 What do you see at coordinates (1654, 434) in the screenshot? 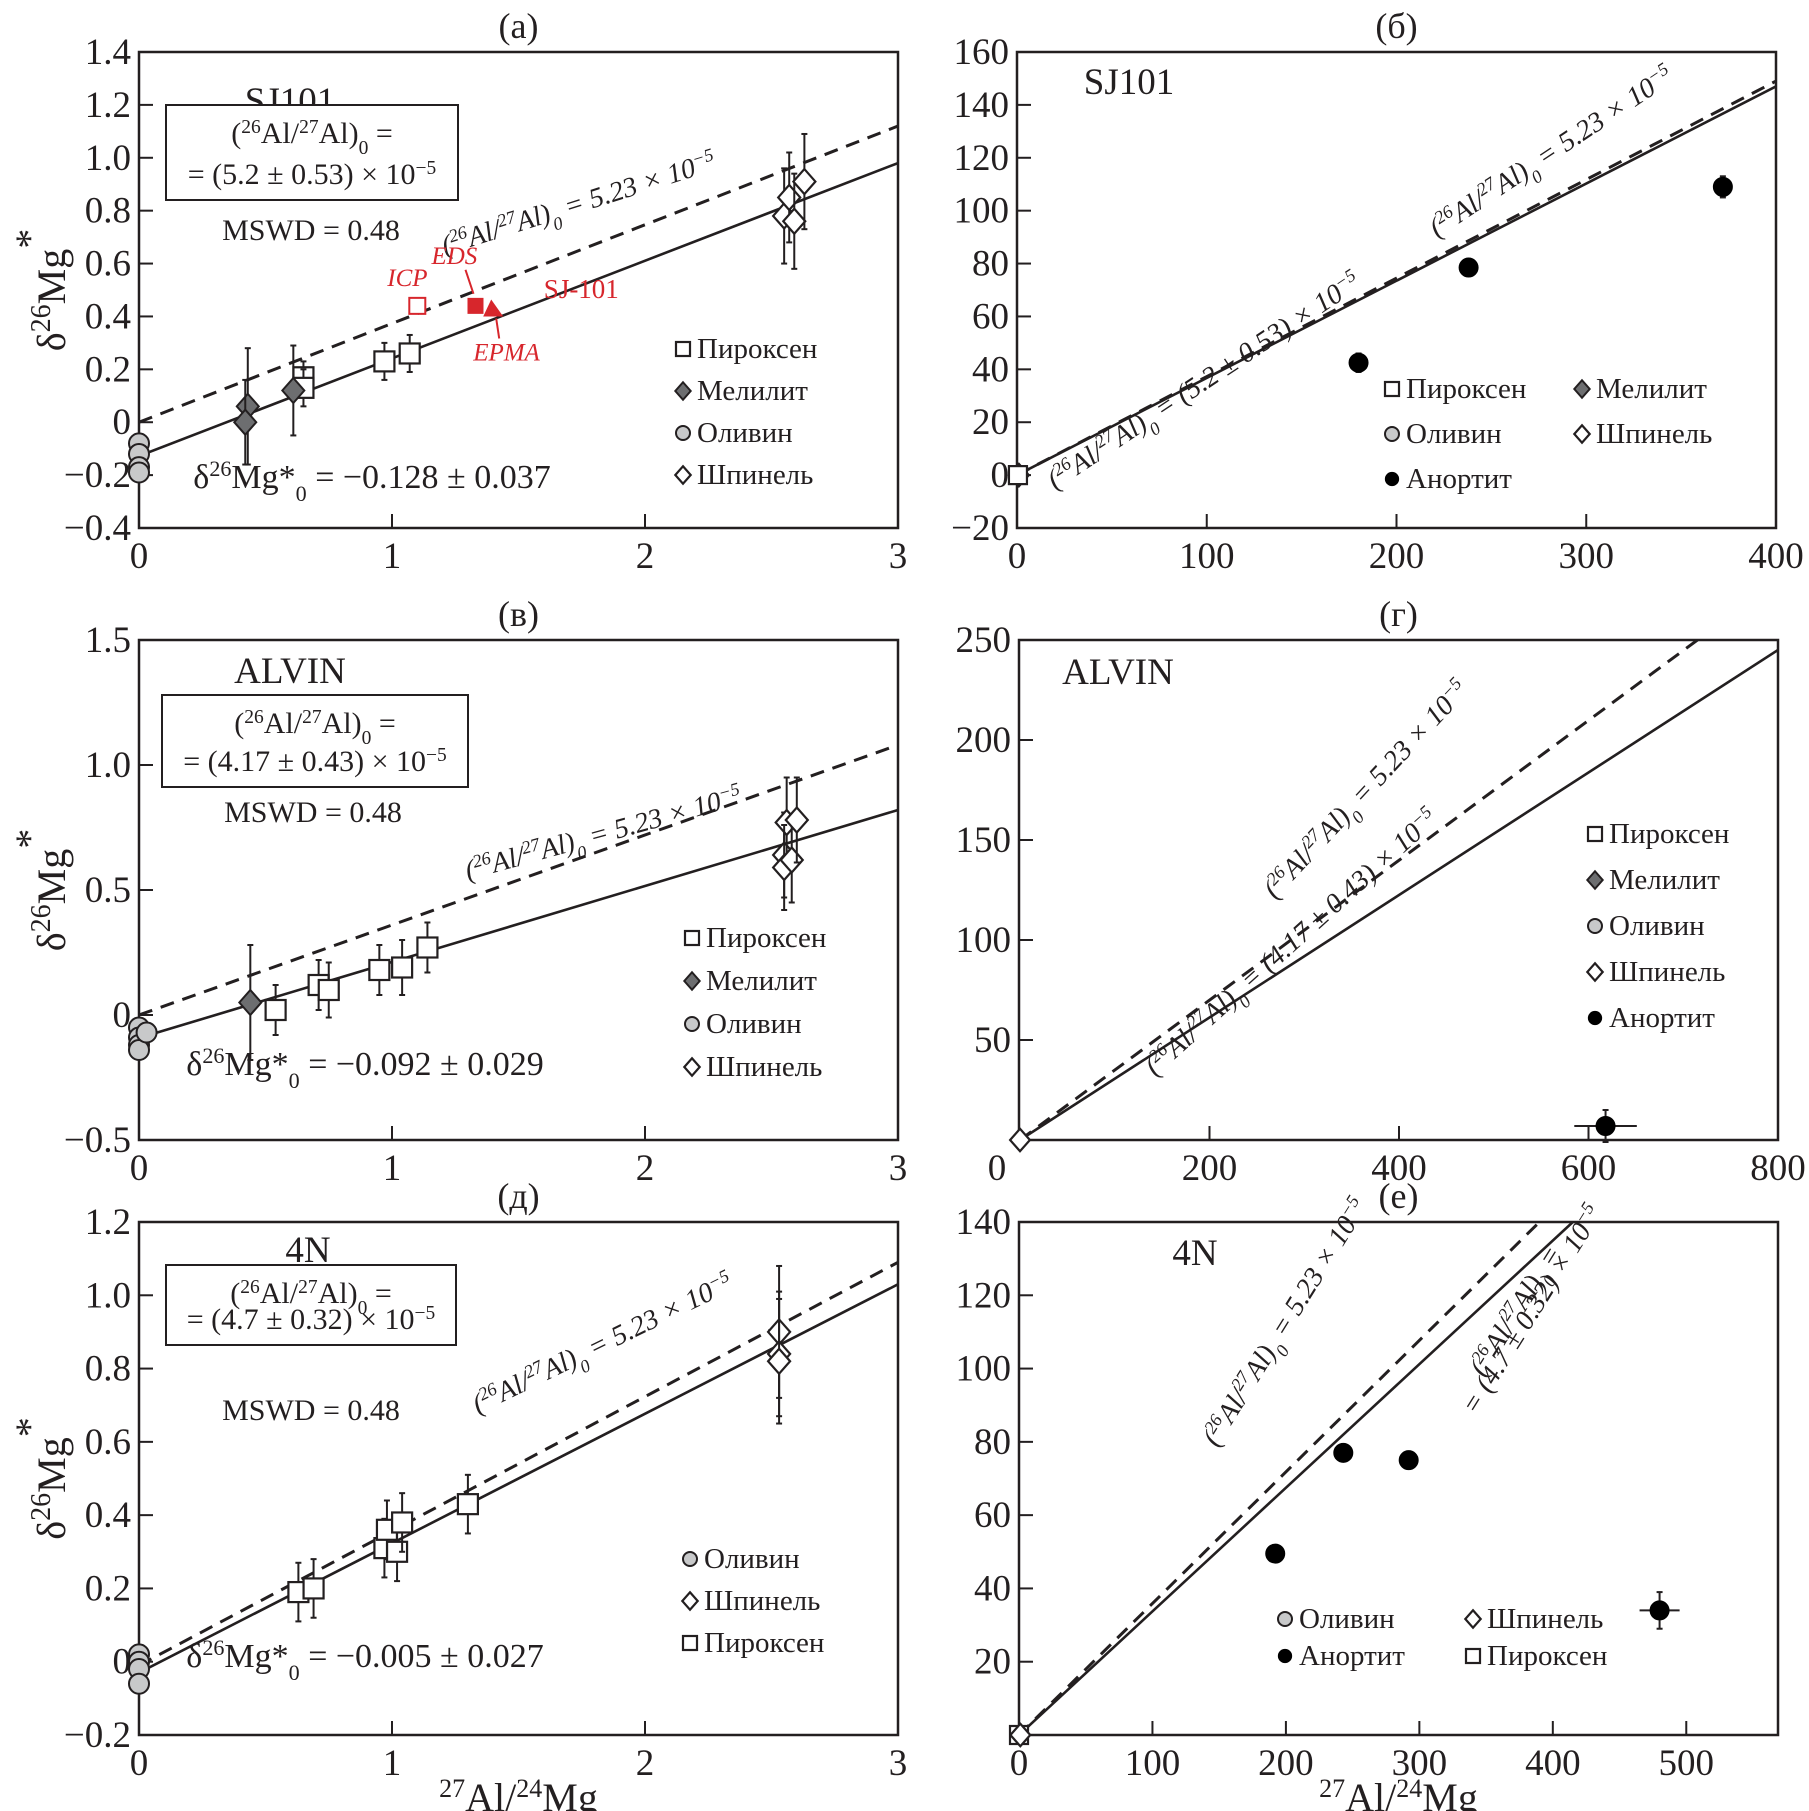
I see `legend-label: Шпинель` at bounding box center [1654, 434].